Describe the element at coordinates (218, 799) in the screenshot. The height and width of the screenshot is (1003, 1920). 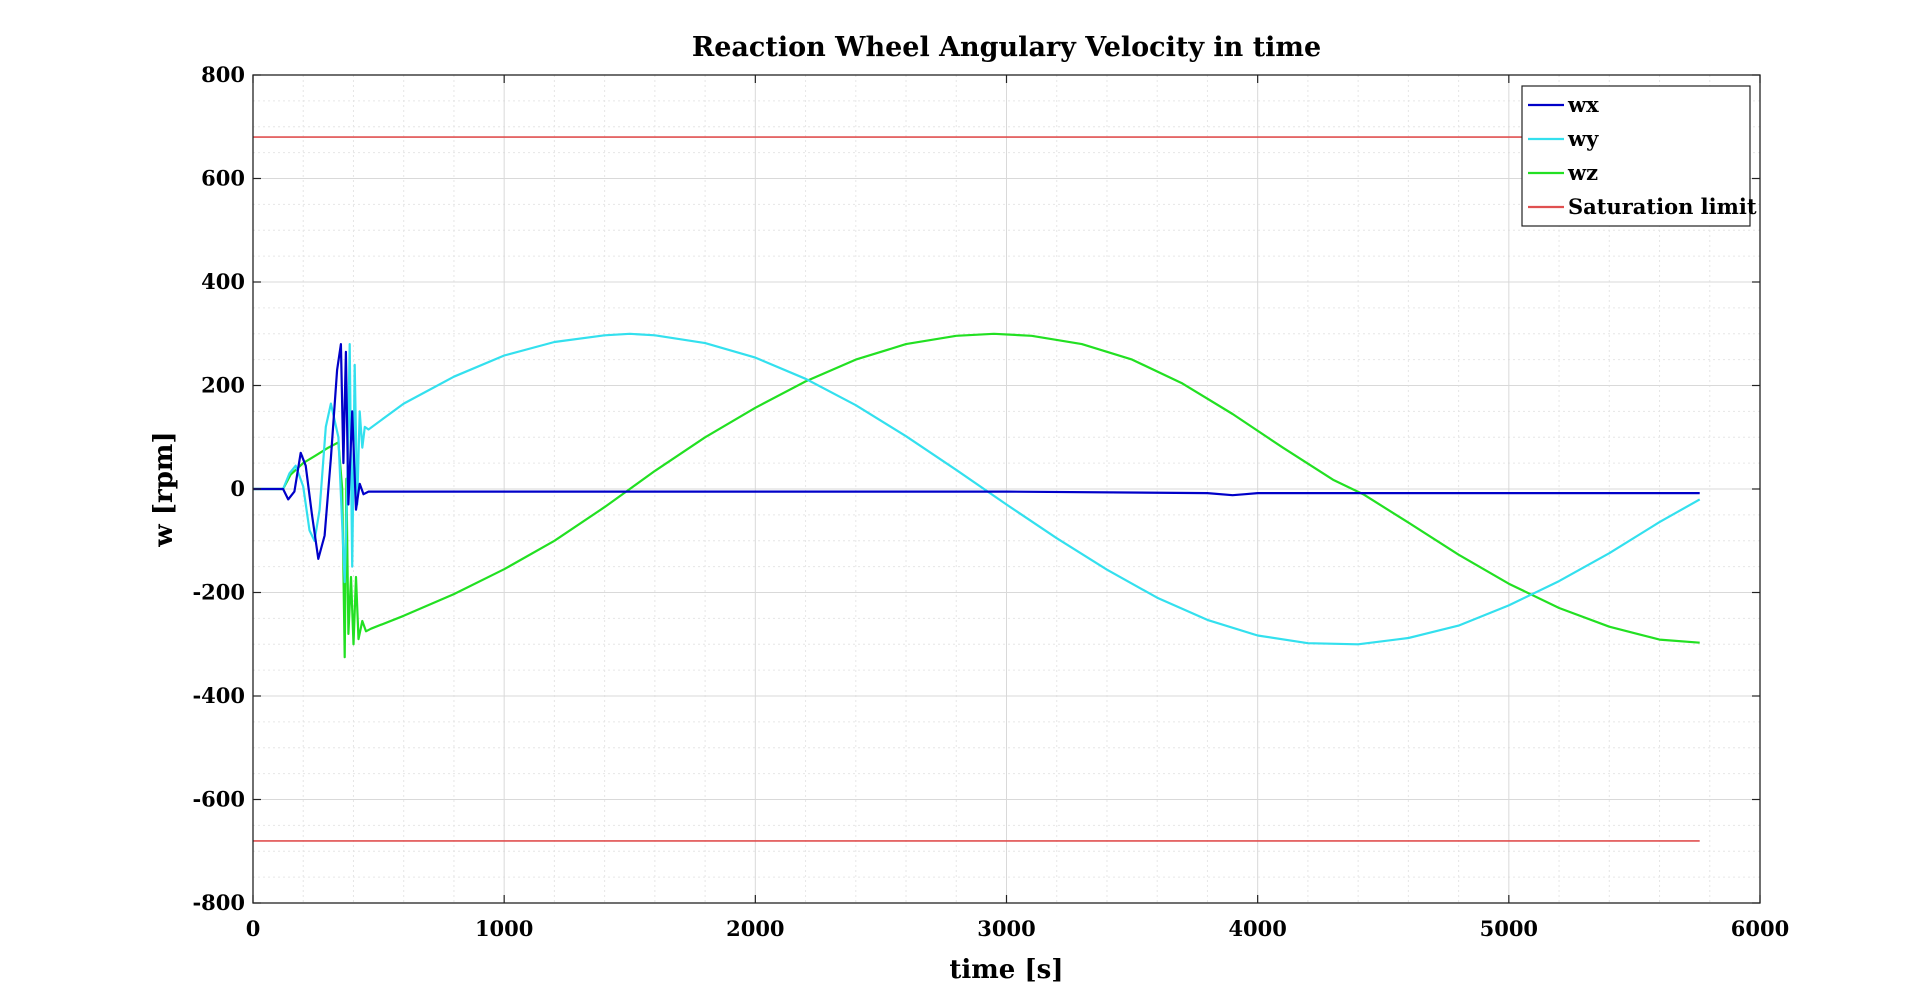
I see `y-tick-label: -600` at that location.